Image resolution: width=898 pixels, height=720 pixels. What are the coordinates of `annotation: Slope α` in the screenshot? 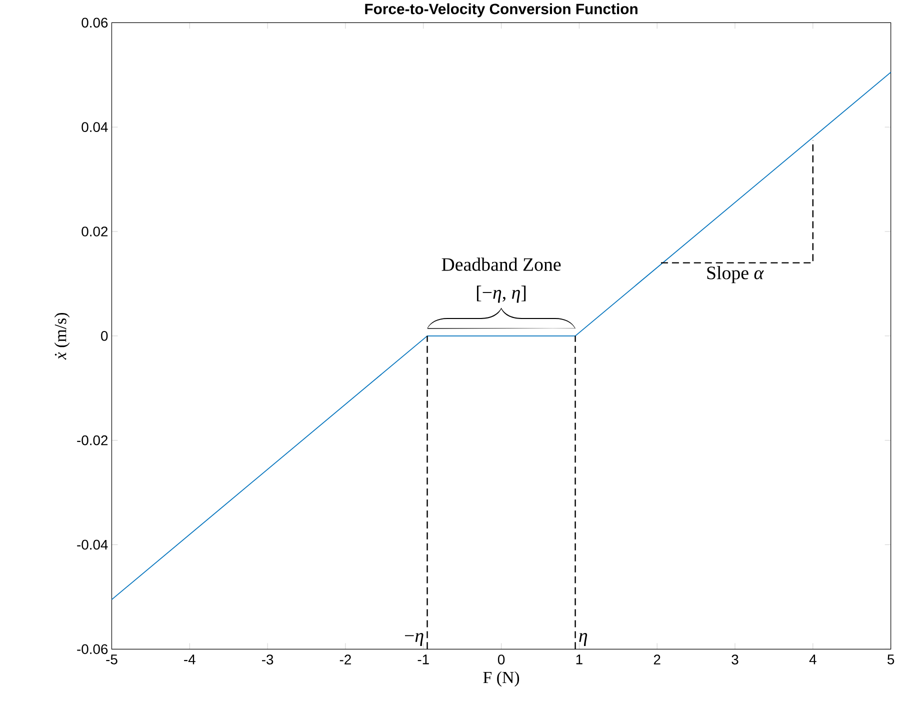 It's located at (735, 275).